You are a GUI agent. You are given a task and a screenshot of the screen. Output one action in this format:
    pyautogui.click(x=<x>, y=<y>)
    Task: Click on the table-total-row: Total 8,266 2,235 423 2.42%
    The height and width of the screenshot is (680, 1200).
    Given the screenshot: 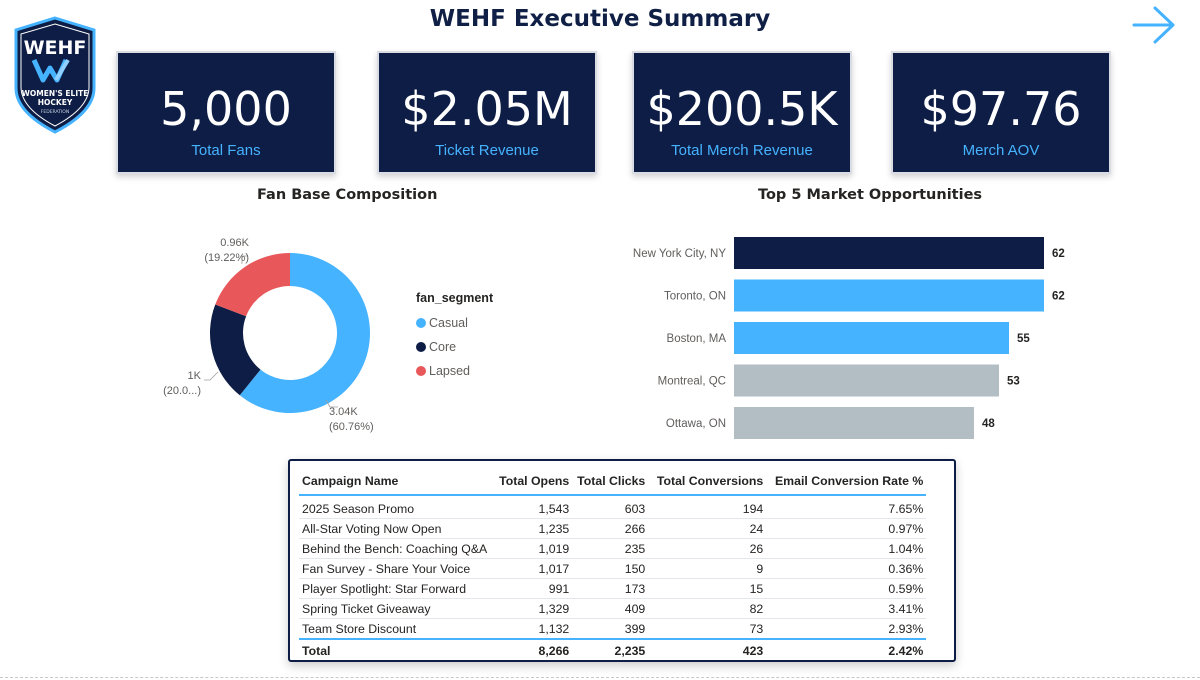 What is the action you would take?
    pyautogui.click(x=613, y=650)
    